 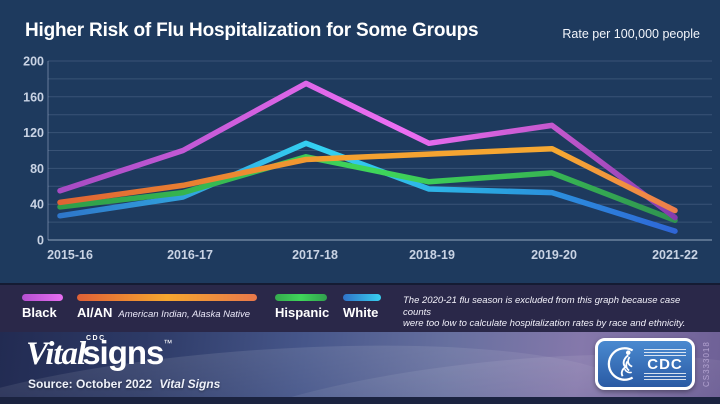 I want to click on x-tick-label: 2017-18, so click(x=315, y=255).